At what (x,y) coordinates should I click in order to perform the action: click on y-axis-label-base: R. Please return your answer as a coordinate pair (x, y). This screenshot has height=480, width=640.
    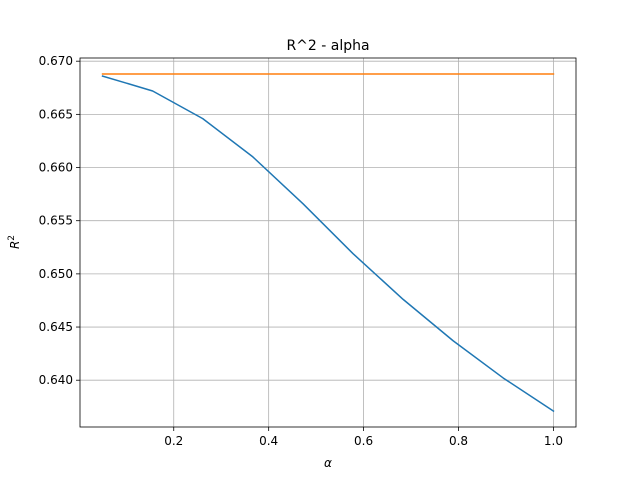
    Looking at the image, I should click on (15, 245).